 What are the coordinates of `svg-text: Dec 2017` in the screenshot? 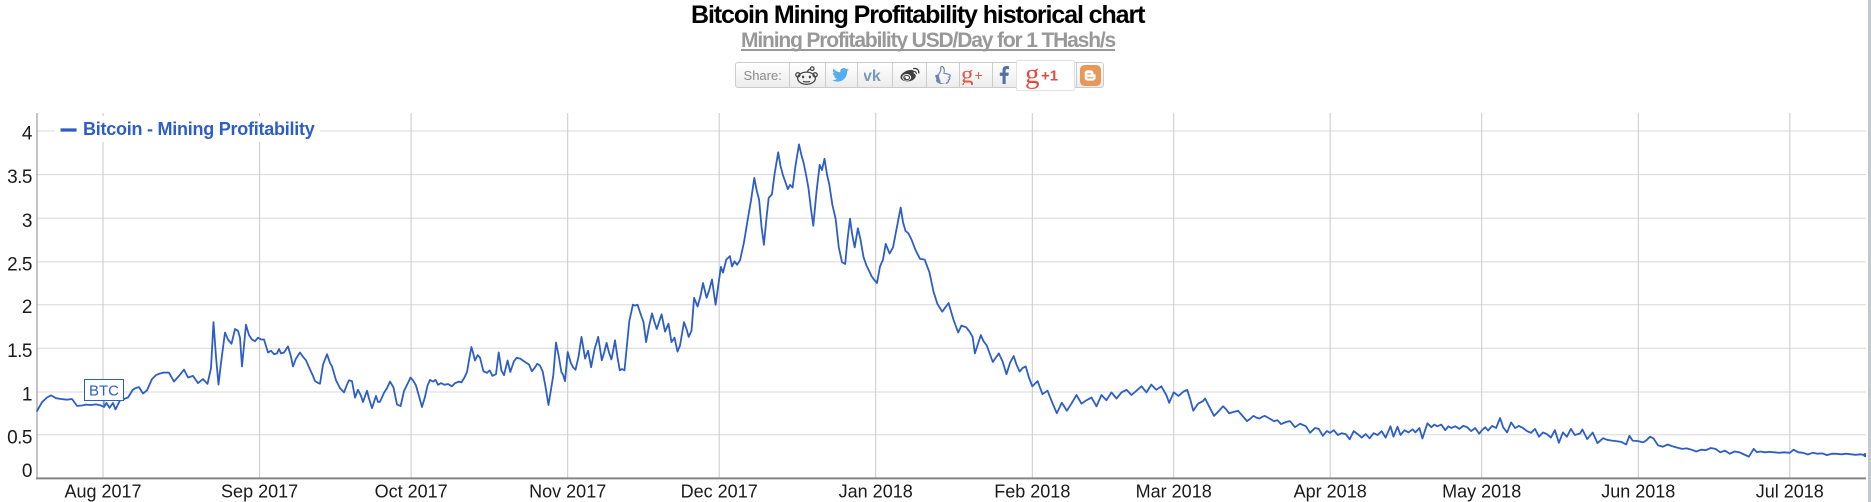 It's located at (719, 492).